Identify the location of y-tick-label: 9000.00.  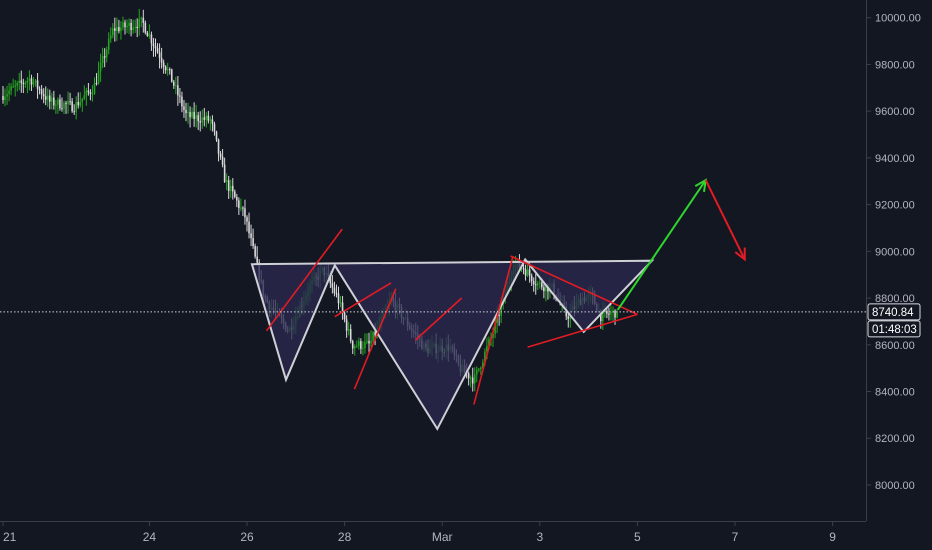
(895, 252).